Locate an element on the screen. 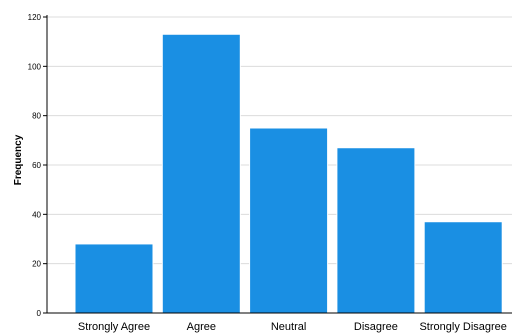 The image size is (524, 336). y-axis-label: Frequency is located at coordinates (18, 159).